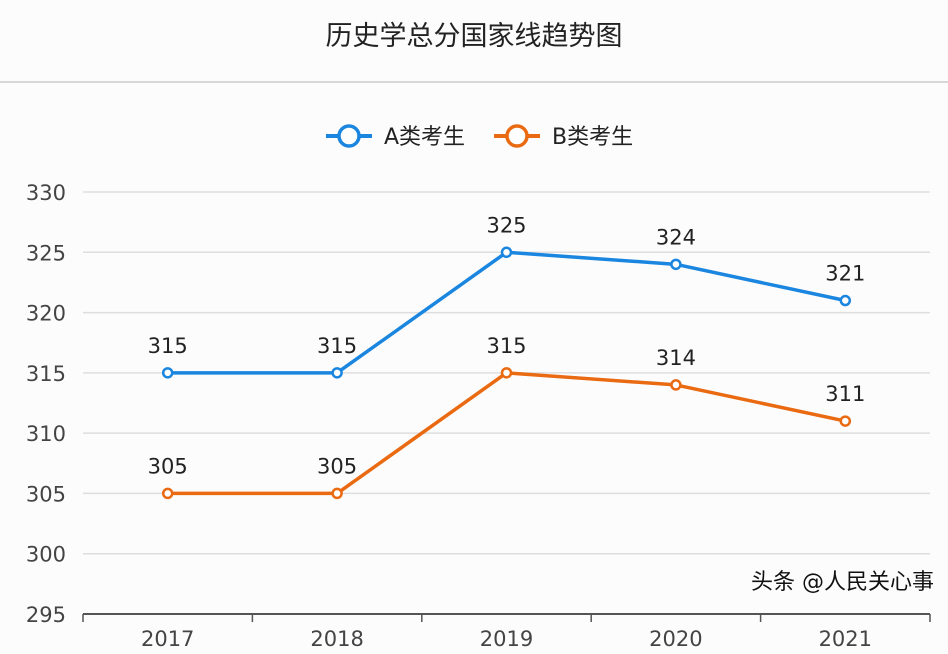  Describe the element at coordinates (46, 615) in the screenshot. I see `y-tick-label: 295` at that location.